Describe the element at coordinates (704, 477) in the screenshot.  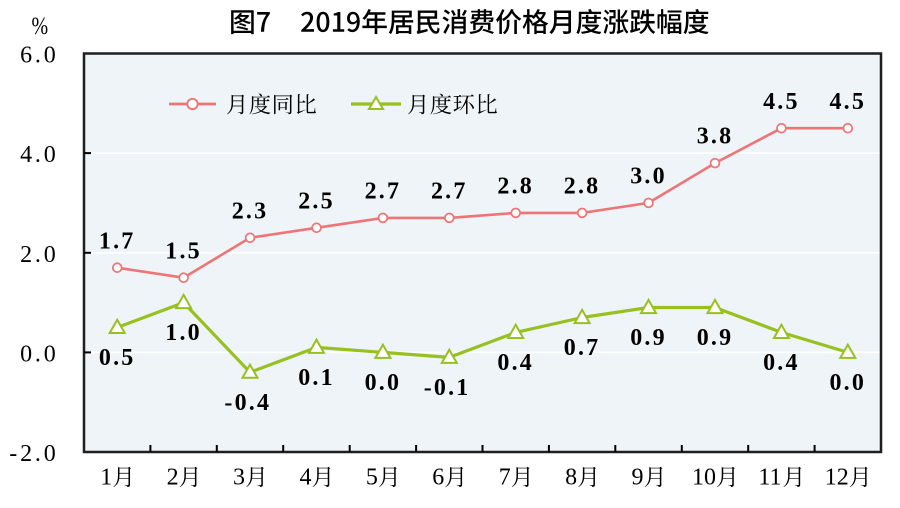
I see `svg-text: 10` at that location.